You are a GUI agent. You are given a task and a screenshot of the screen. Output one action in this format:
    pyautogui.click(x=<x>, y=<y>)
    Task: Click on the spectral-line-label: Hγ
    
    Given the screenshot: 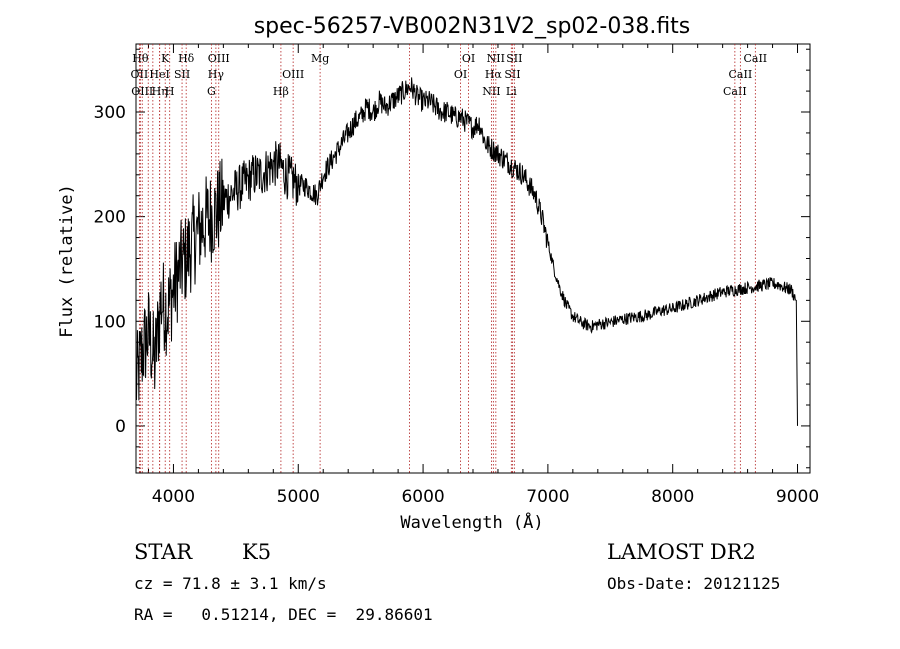 What is the action you would take?
    pyautogui.click(x=216, y=74)
    